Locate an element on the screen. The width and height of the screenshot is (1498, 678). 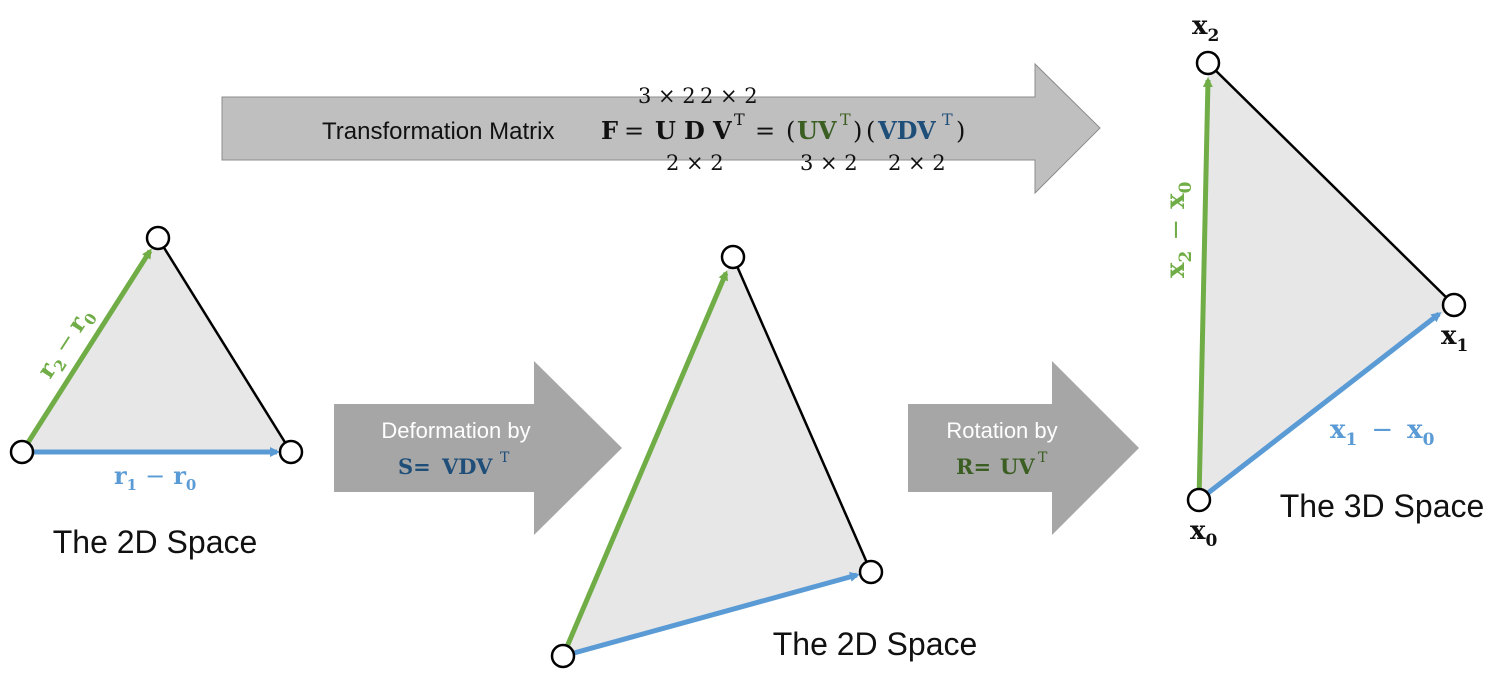
left-green-vector is located at coordinates (86, 351).